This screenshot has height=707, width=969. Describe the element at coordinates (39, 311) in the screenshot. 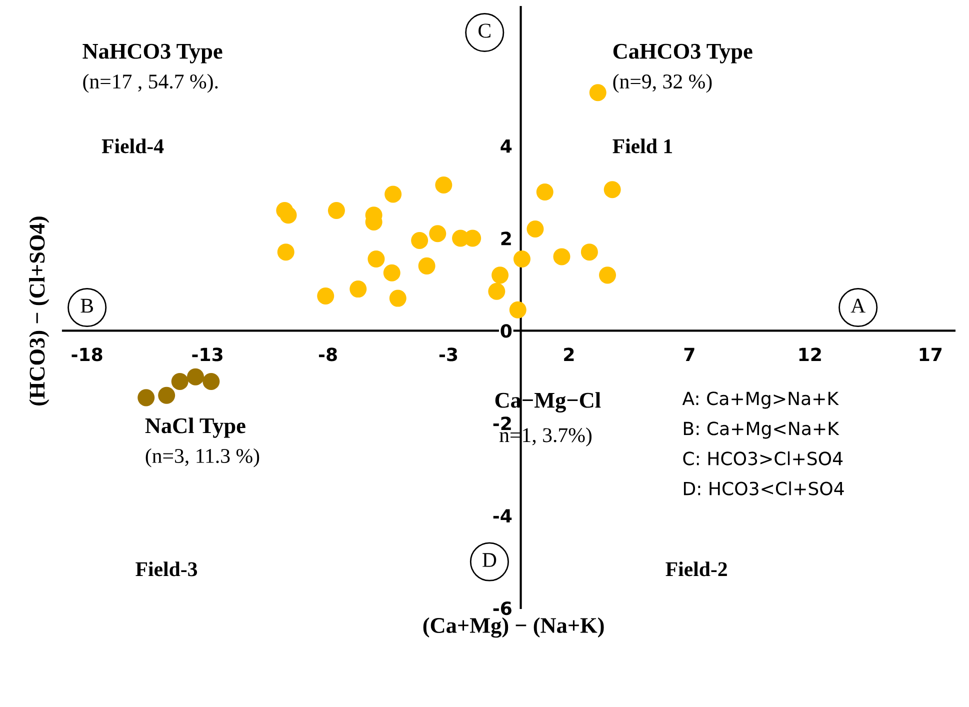

I see `y-axis-title: (HCO3) − (Cl+SO4)` at that location.